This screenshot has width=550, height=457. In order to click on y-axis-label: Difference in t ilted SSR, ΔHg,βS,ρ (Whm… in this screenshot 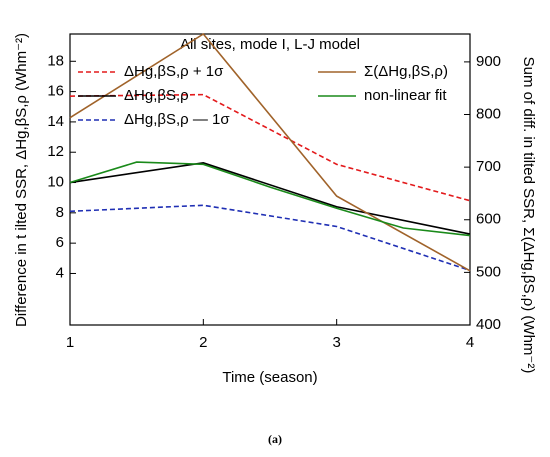, I will do `click(21, 180)`.